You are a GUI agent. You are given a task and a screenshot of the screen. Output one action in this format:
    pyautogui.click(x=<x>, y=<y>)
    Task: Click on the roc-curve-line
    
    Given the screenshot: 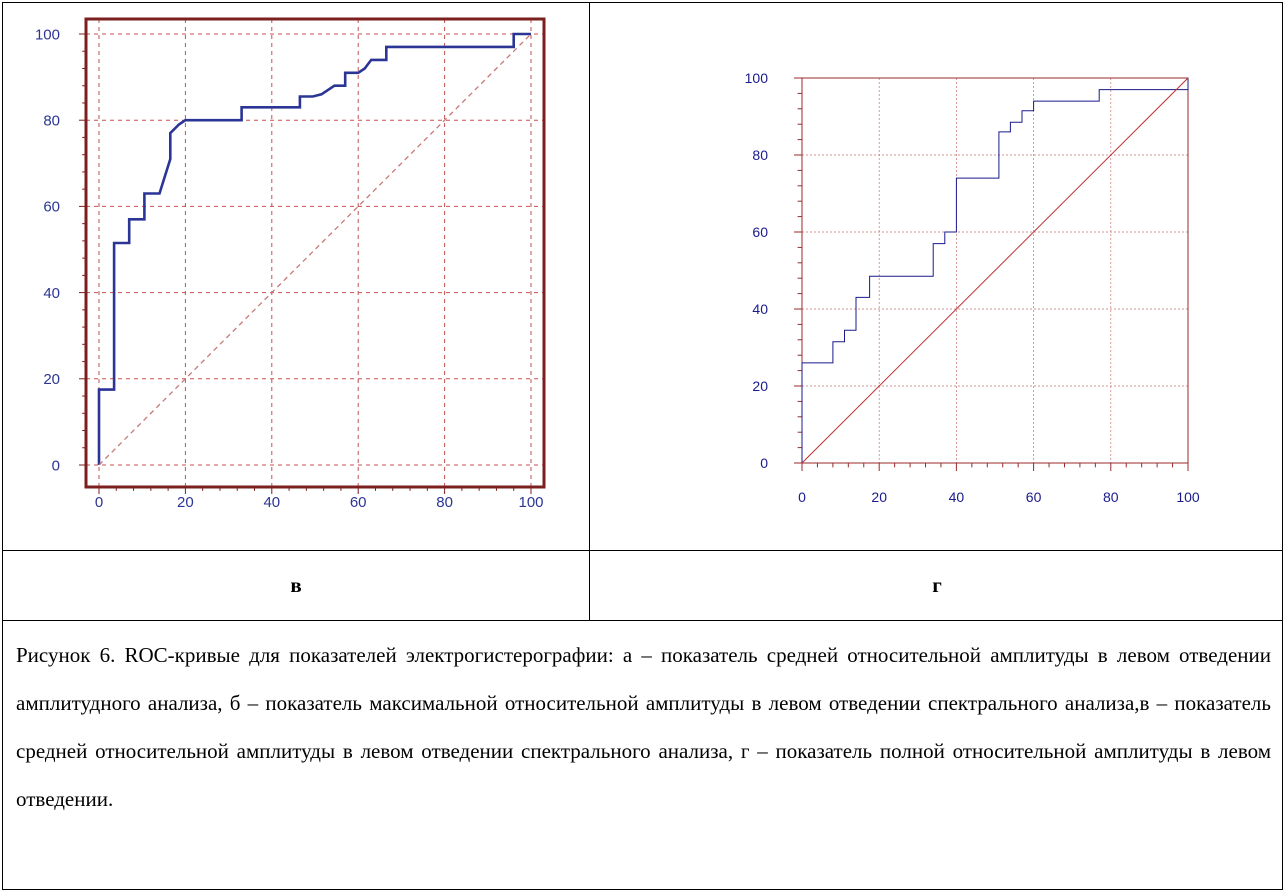 What is the action you would take?
    pyautogui.click(x=995, y=270)
    